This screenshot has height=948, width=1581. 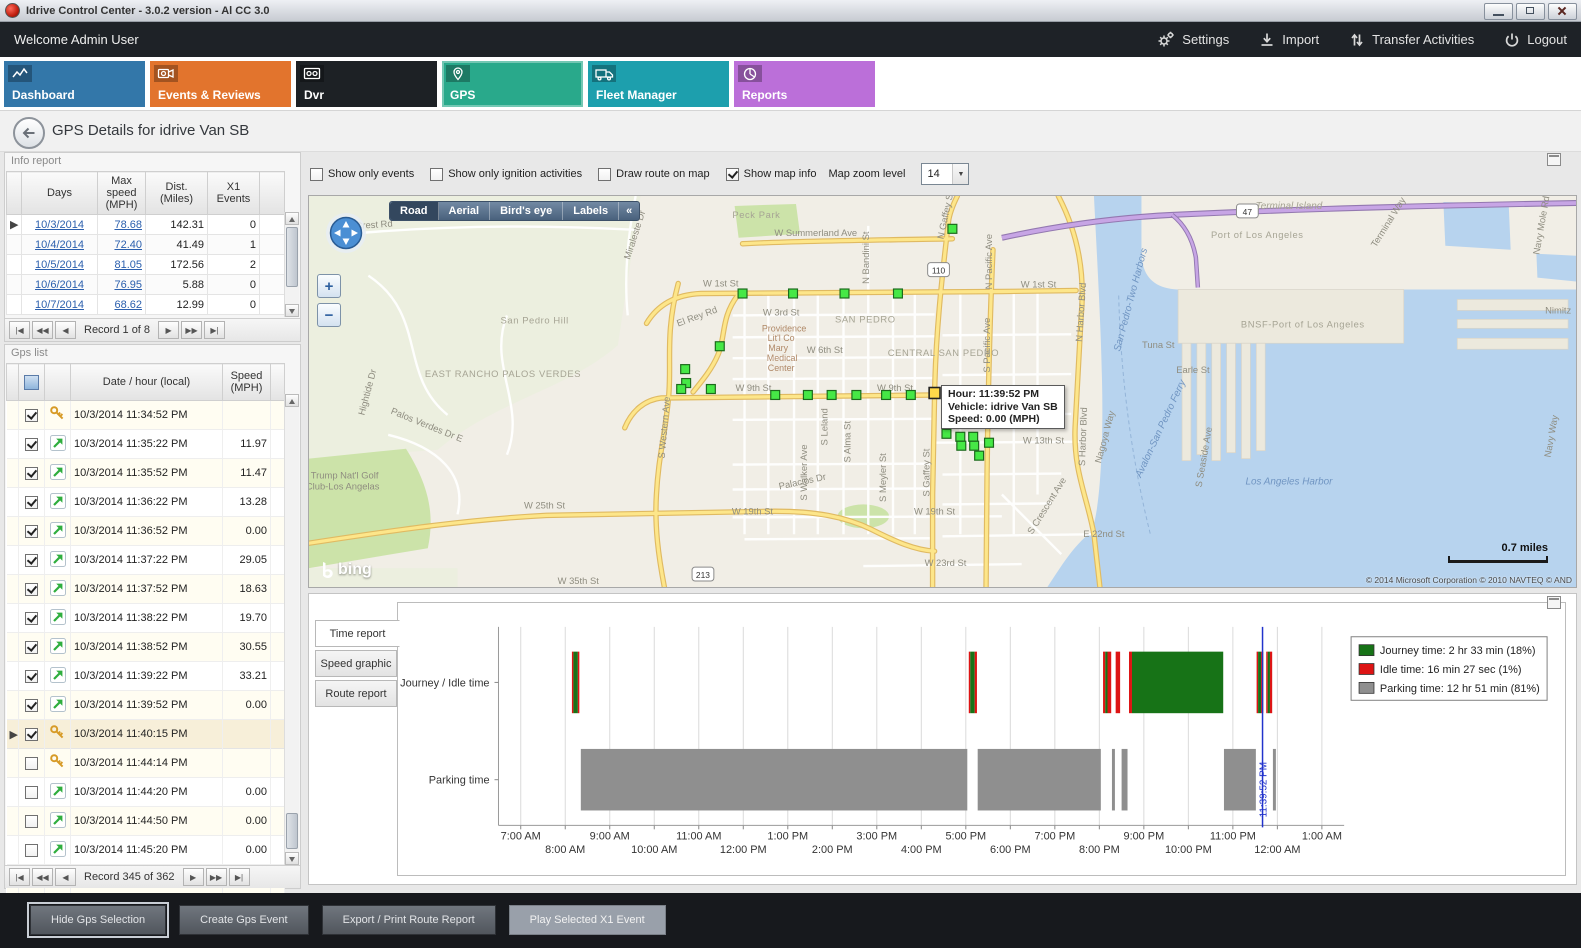 I want to click on import-button: Import, so click(x=1289, y=40).